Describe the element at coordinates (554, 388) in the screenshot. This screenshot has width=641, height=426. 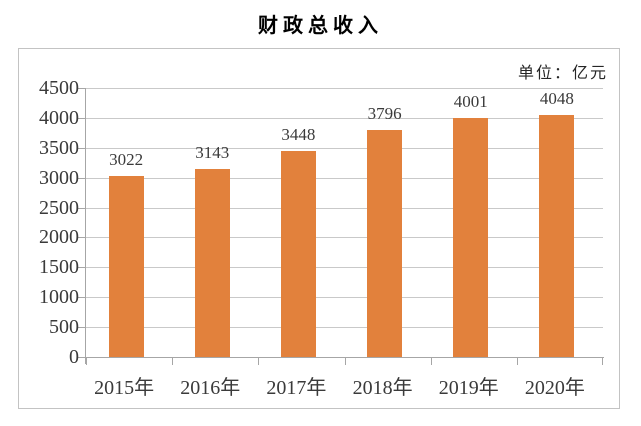
I see `x-axis-label: 2020年` at that location.